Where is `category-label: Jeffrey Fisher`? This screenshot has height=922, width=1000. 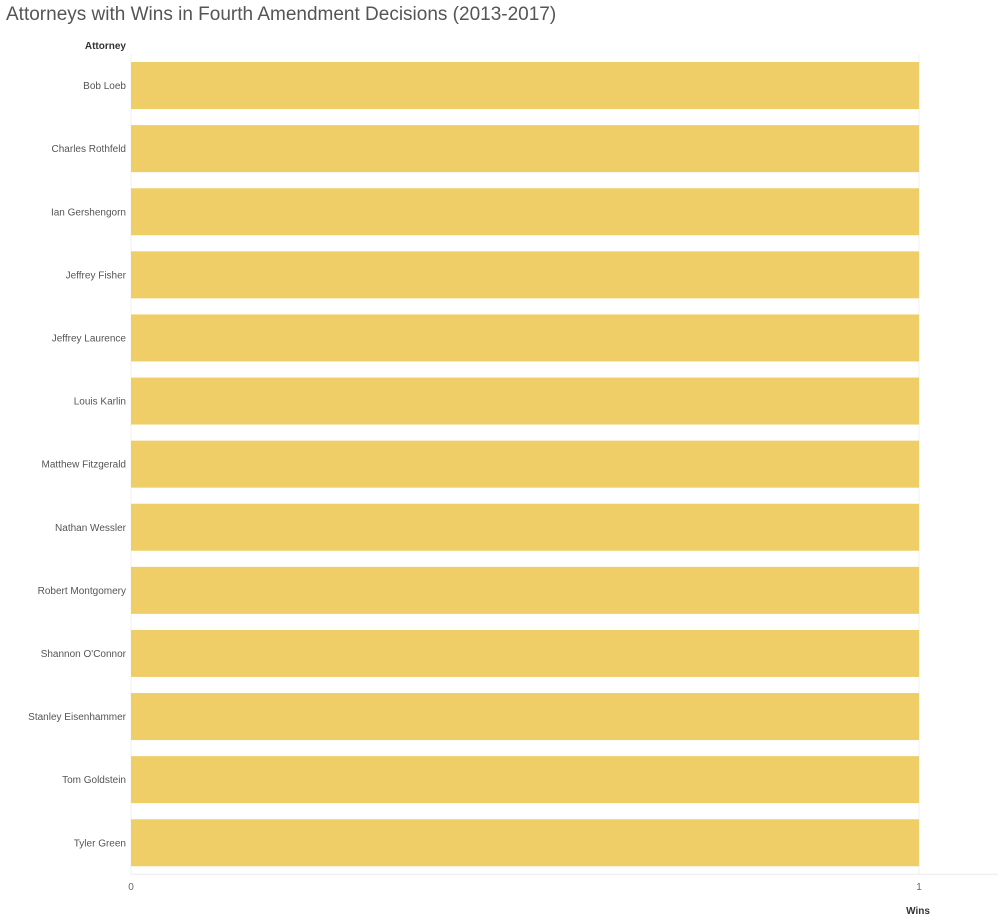
category-label: Jeffrey Fisher is located at coordinates (96, 275).